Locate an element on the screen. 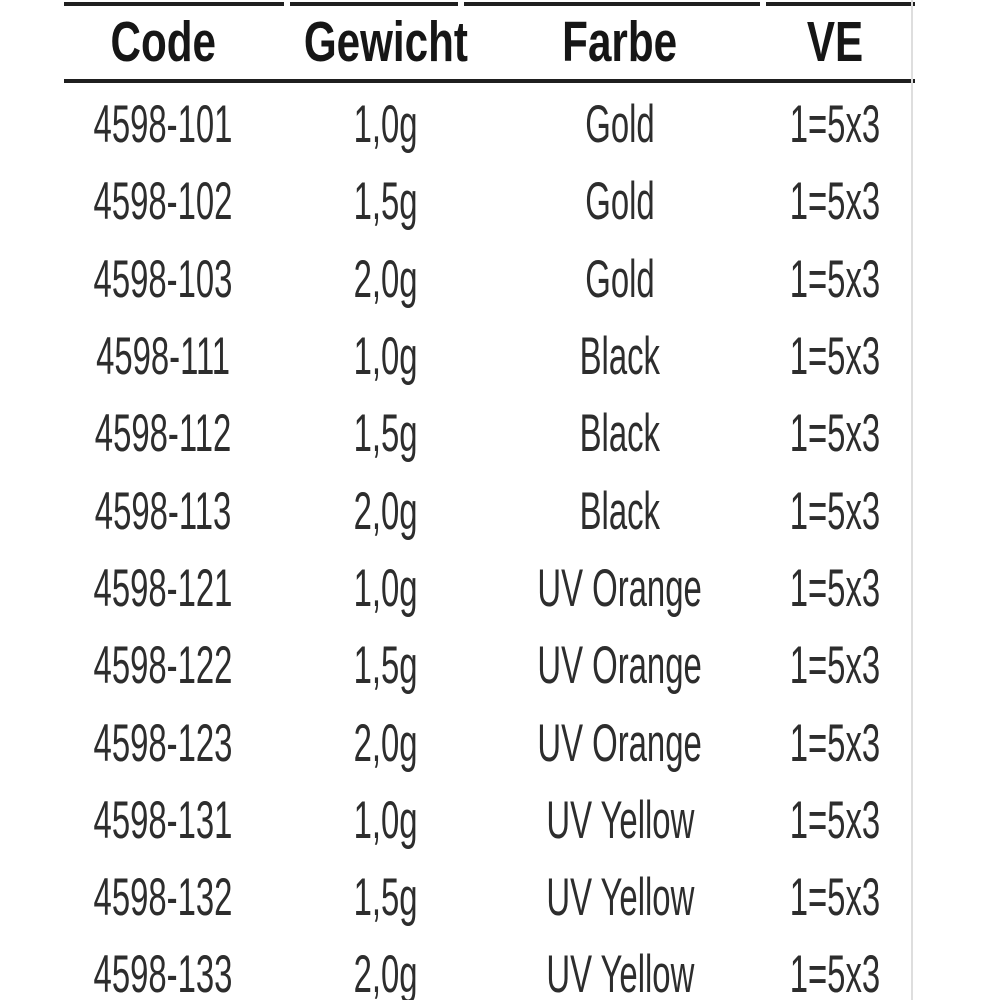  table-row: 4598-133 2,0g UV Yellow 1=5x3 is located at coordinates (477, 968).